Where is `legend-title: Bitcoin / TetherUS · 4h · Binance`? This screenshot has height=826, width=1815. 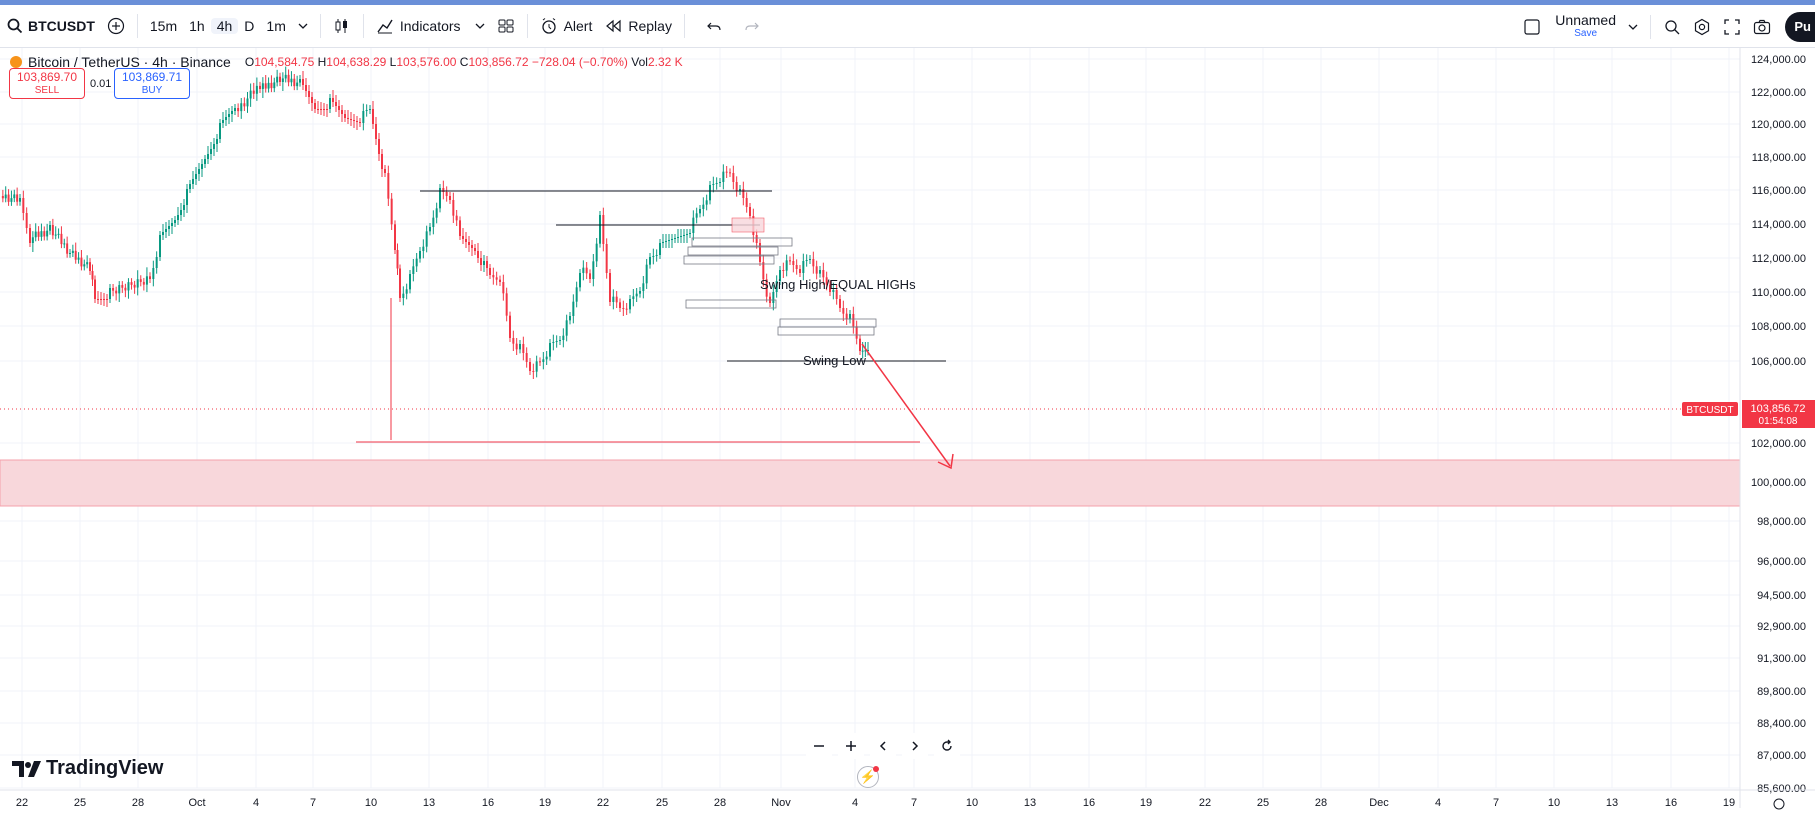
legend-title: Bitcoin / TetherUS · 4h · Binance is located at coordinates (129, 62).